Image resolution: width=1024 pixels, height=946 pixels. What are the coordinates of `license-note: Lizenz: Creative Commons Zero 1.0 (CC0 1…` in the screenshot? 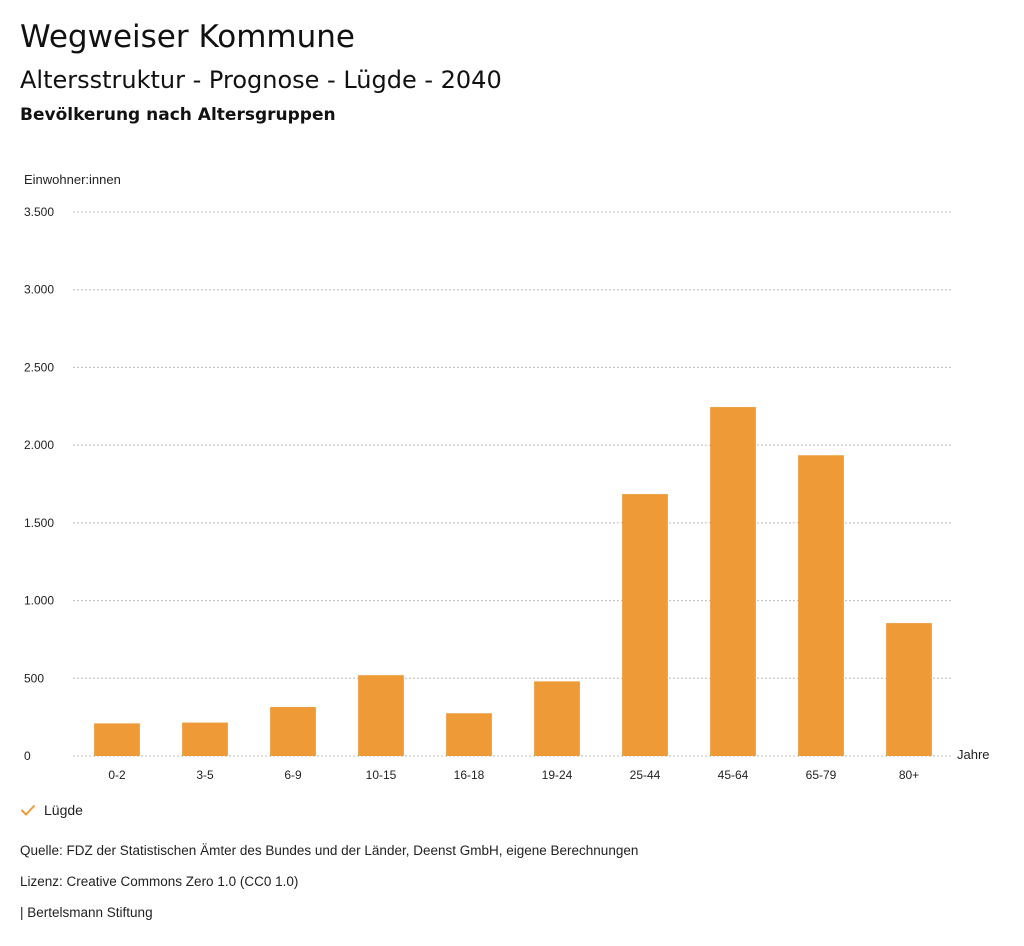 It's located at (159, 881).